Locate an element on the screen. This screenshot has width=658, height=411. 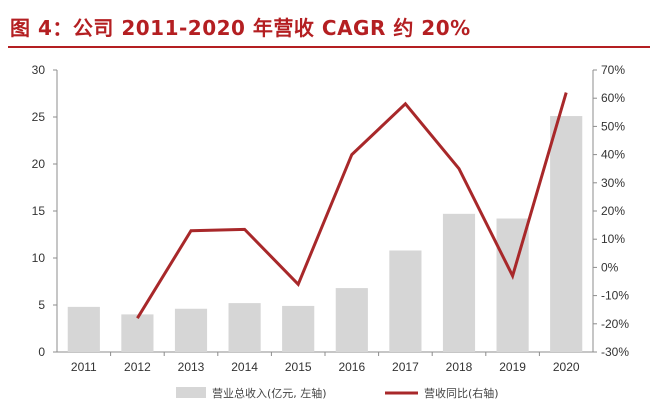
bar-revenue-2013 is located at coordinates (191, 330).